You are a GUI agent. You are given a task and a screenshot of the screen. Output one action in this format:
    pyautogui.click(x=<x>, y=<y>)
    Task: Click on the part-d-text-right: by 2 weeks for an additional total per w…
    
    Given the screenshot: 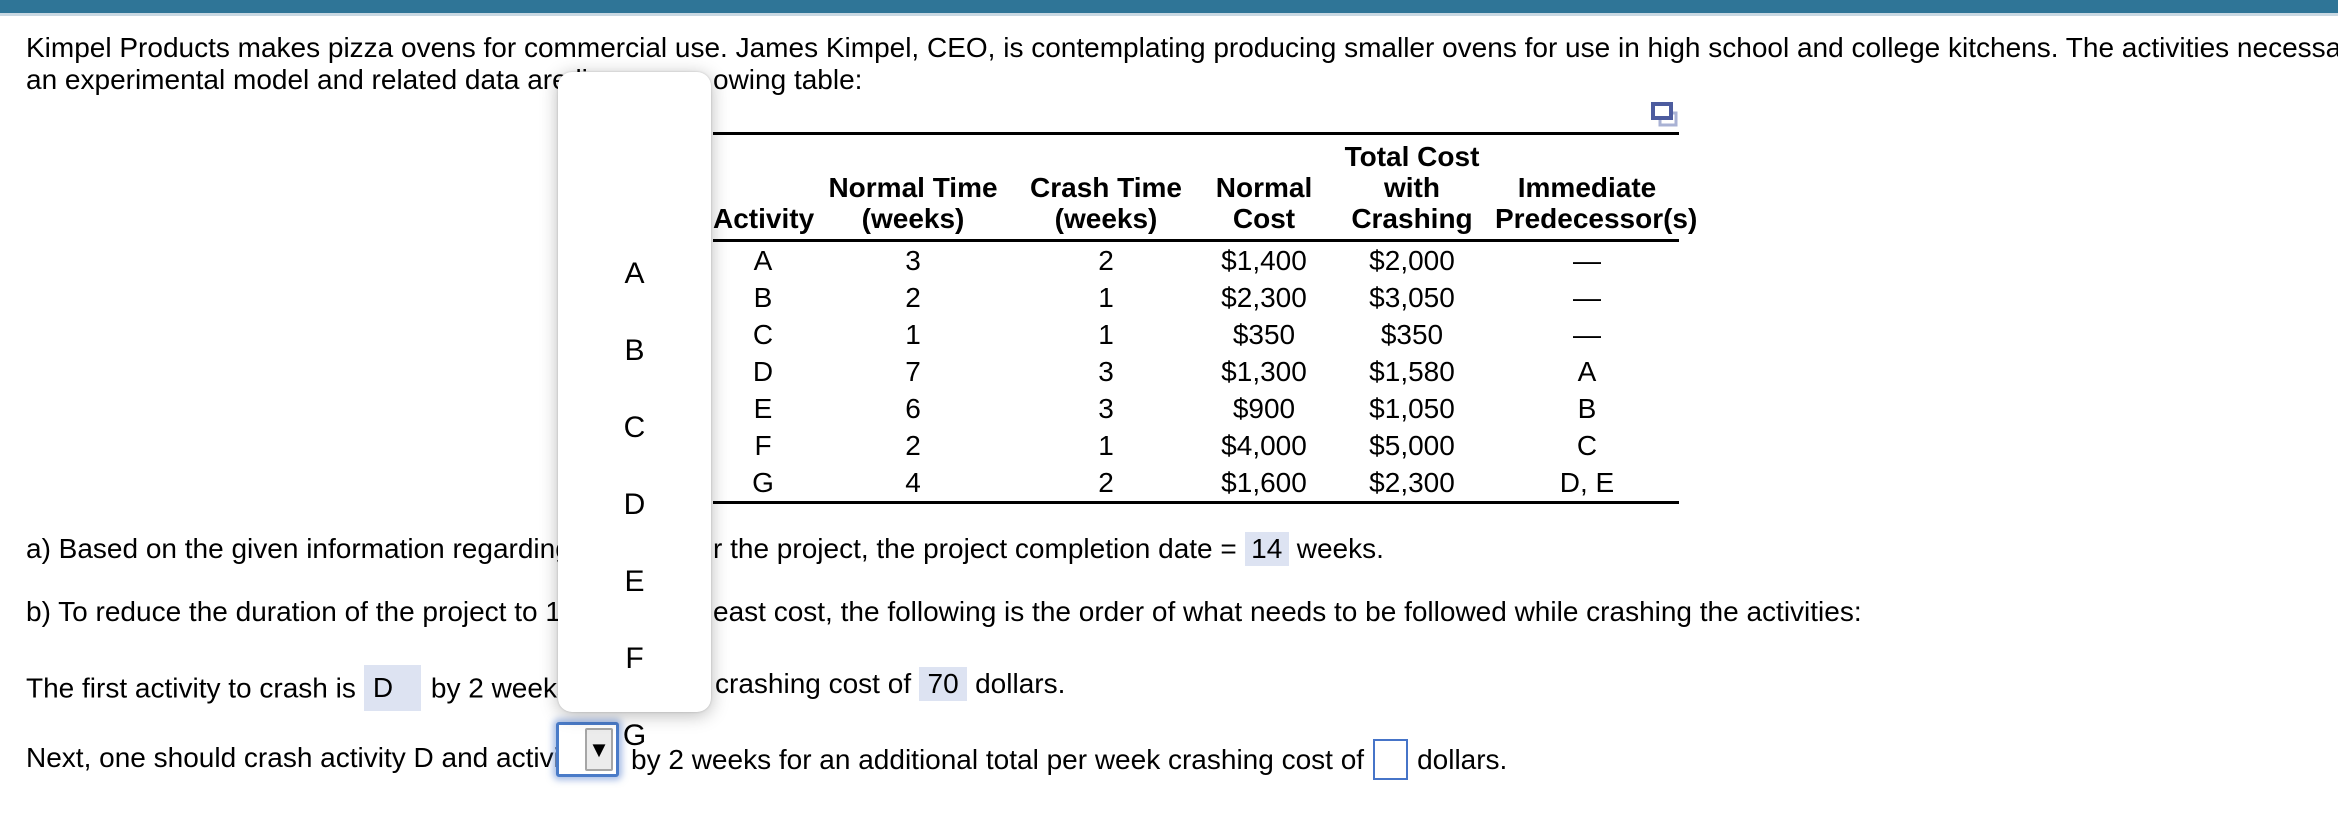 What is the action you would take?
    pyautogui.click(x=1069, y=760)
    